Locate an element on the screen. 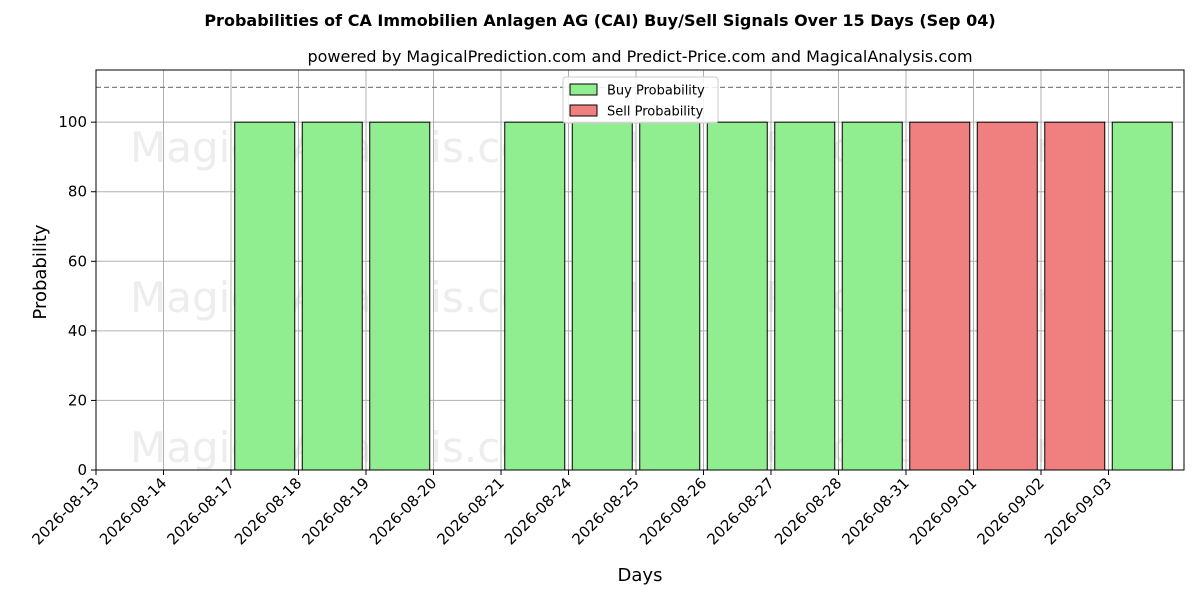 This screenshot has width=1200, height=600. x-tick-label: 2026-08-26 is located at coordinates (673, 511).